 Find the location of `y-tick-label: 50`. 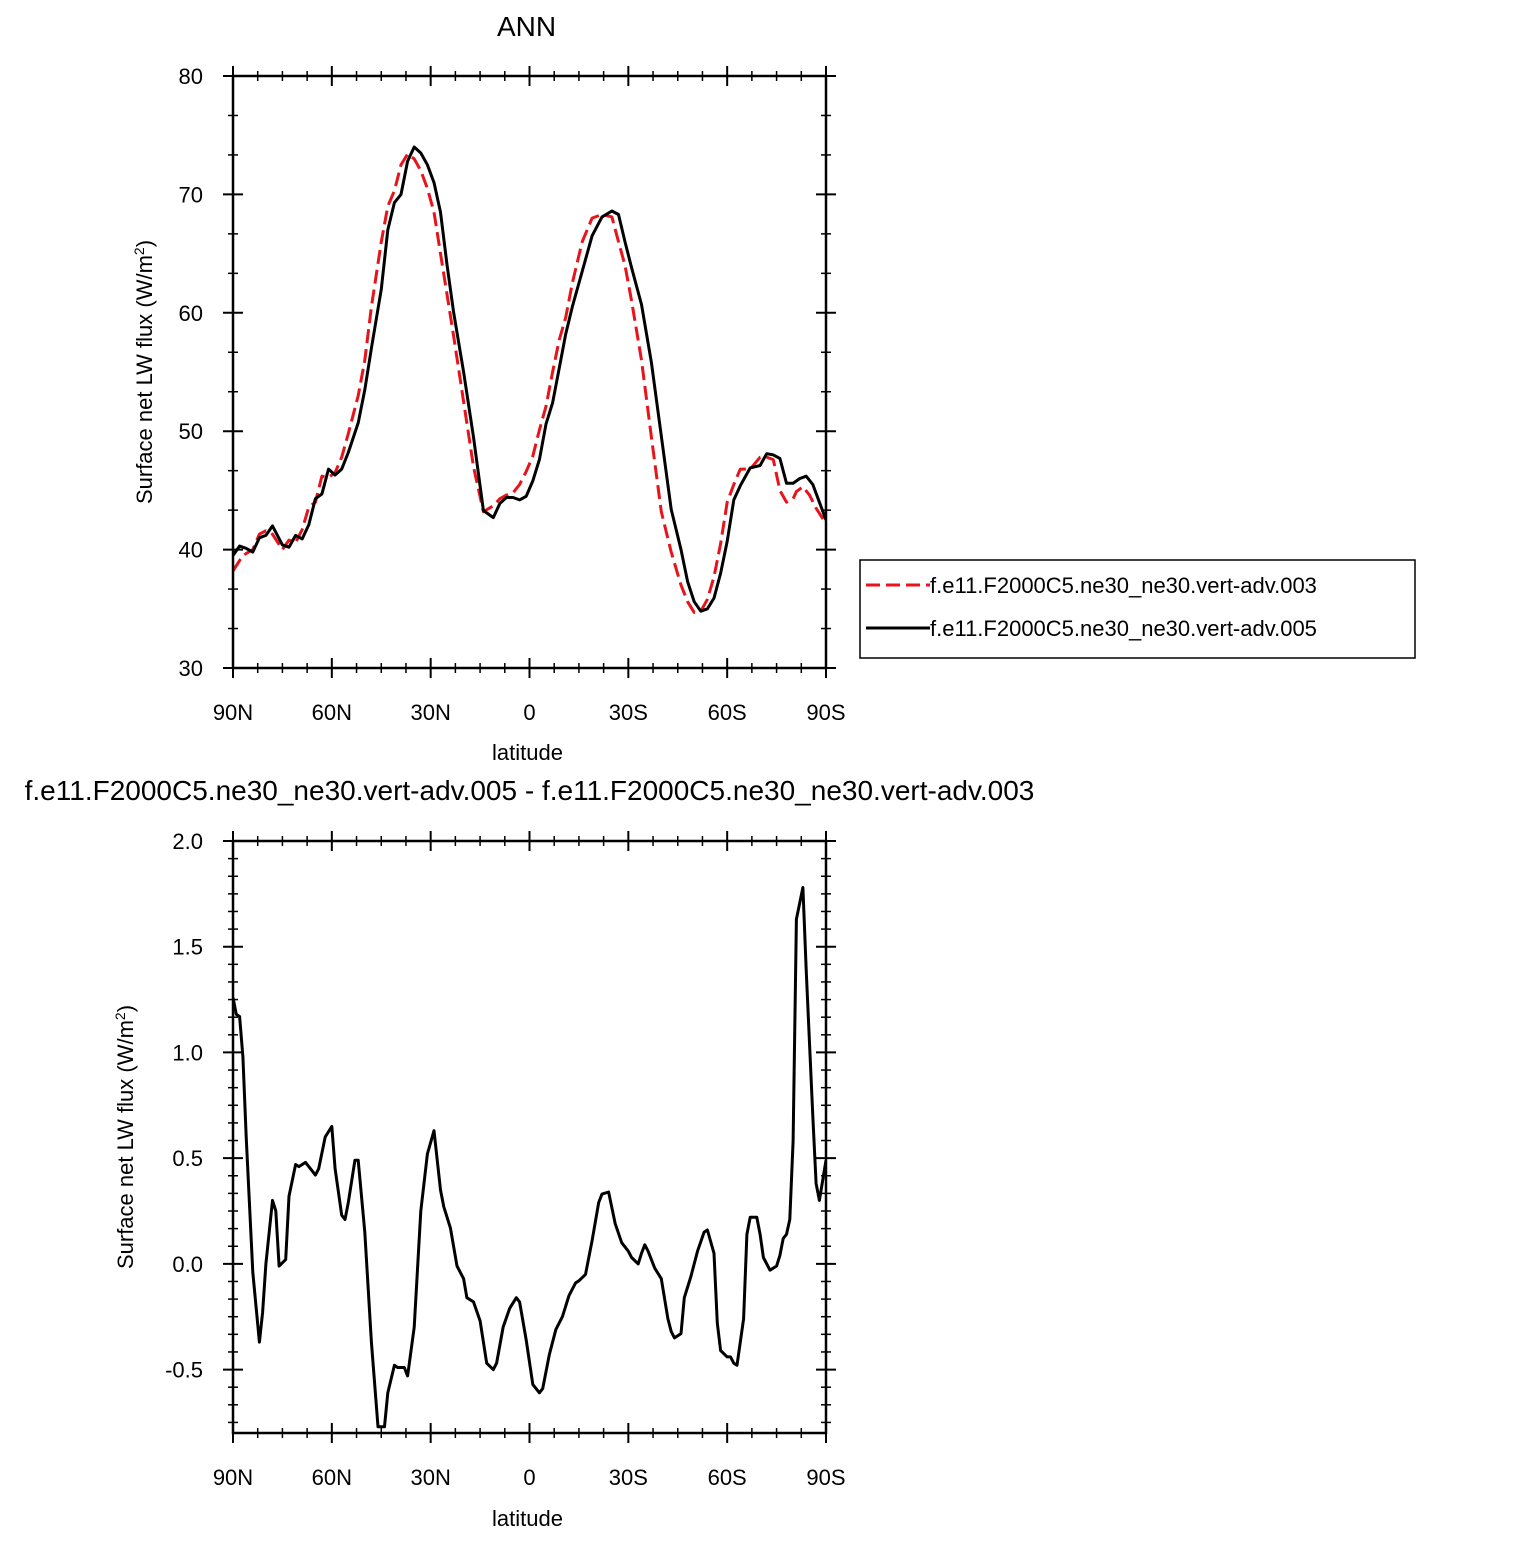

y-tick-label: 50 is located at coordinates (191, 431).